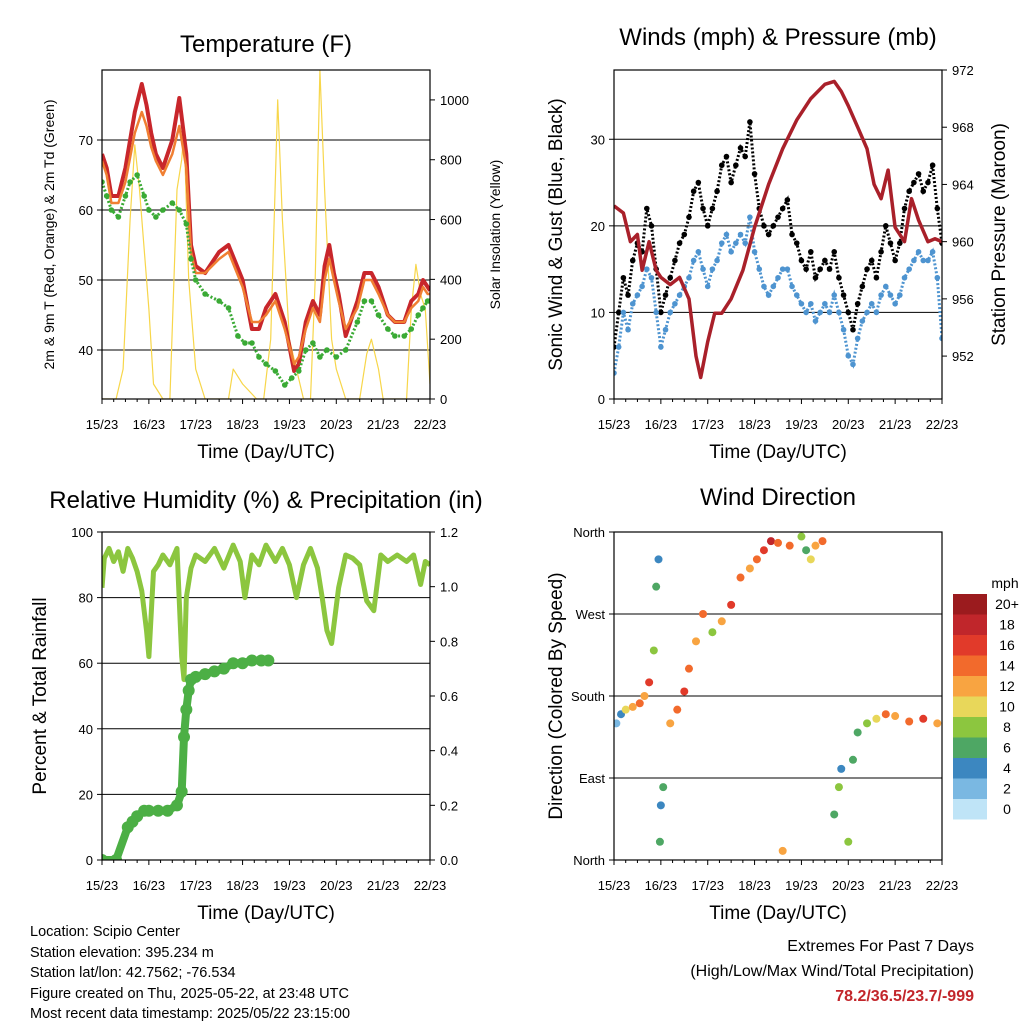 This screenshot has height=1025, width=1024. Describe the element at coordinates (801, 424) in the screenshot. I see `x-tick-label: 19/23` at that location.